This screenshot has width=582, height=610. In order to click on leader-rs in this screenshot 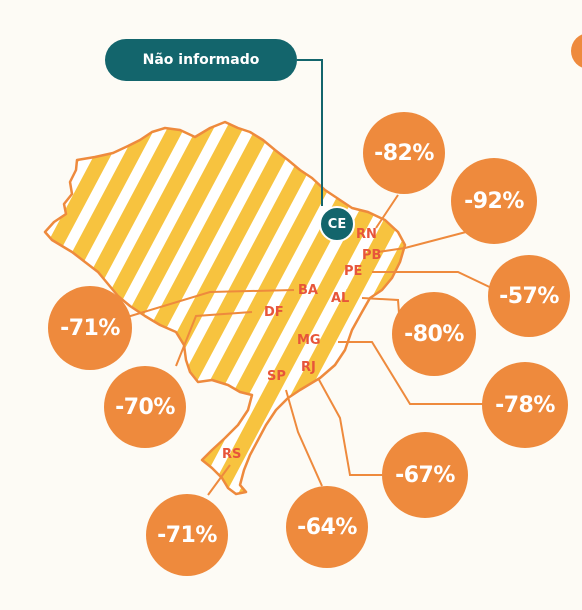, I will do `click(219, 480)`.